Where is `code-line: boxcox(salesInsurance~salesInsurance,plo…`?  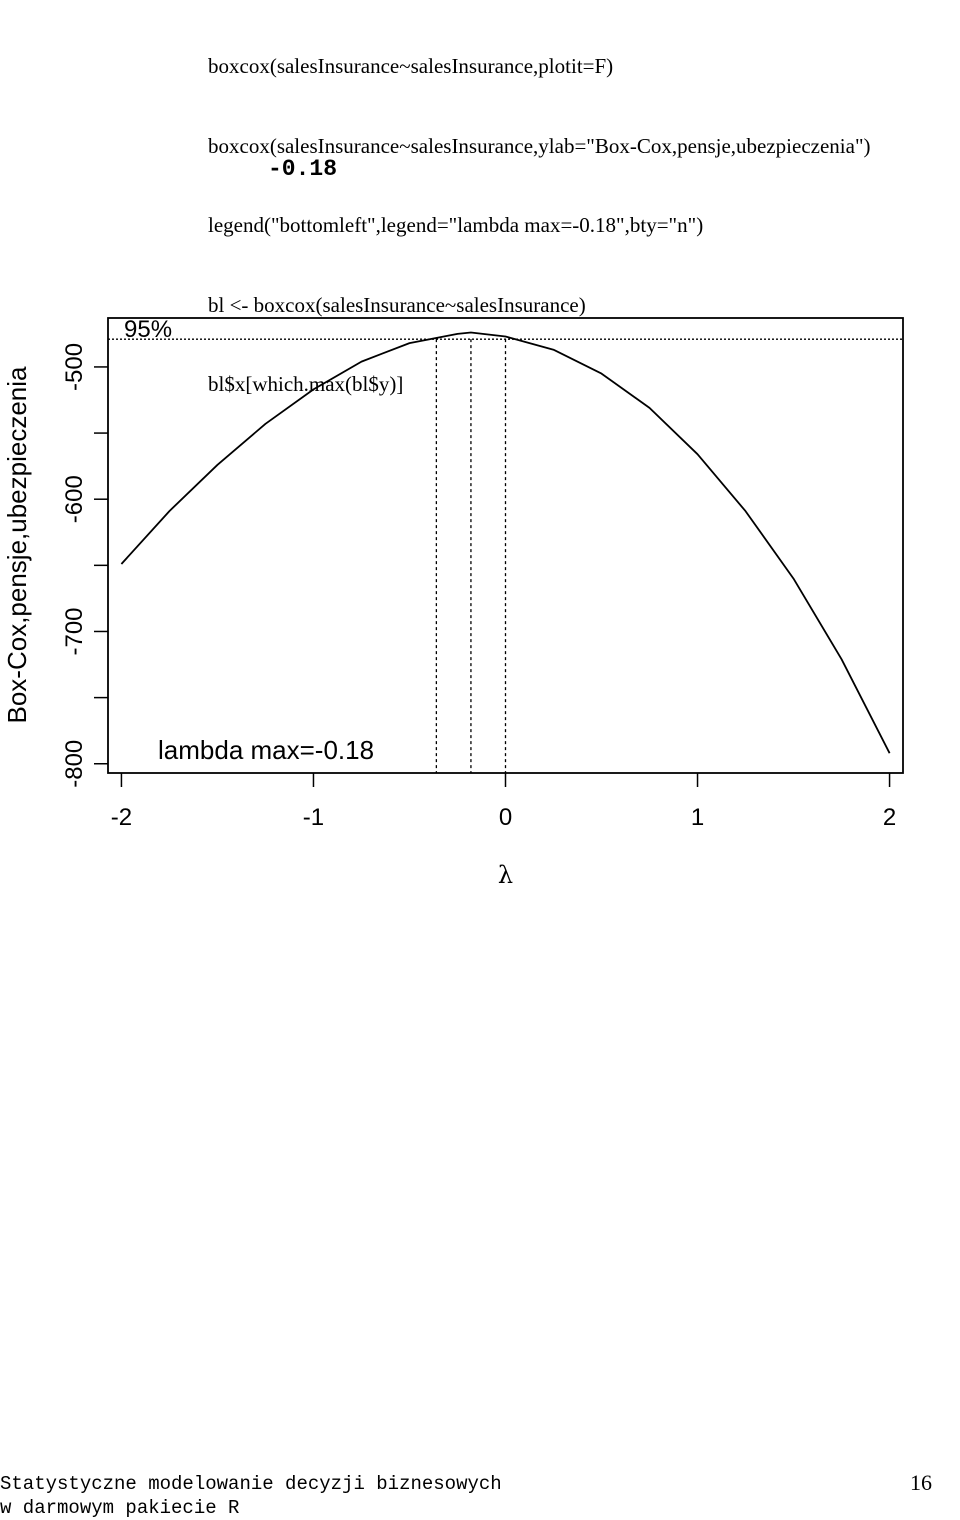
code-line: boxcox(salesInsurance~salesInsurance,plo… is located at coordinates (411, 66).